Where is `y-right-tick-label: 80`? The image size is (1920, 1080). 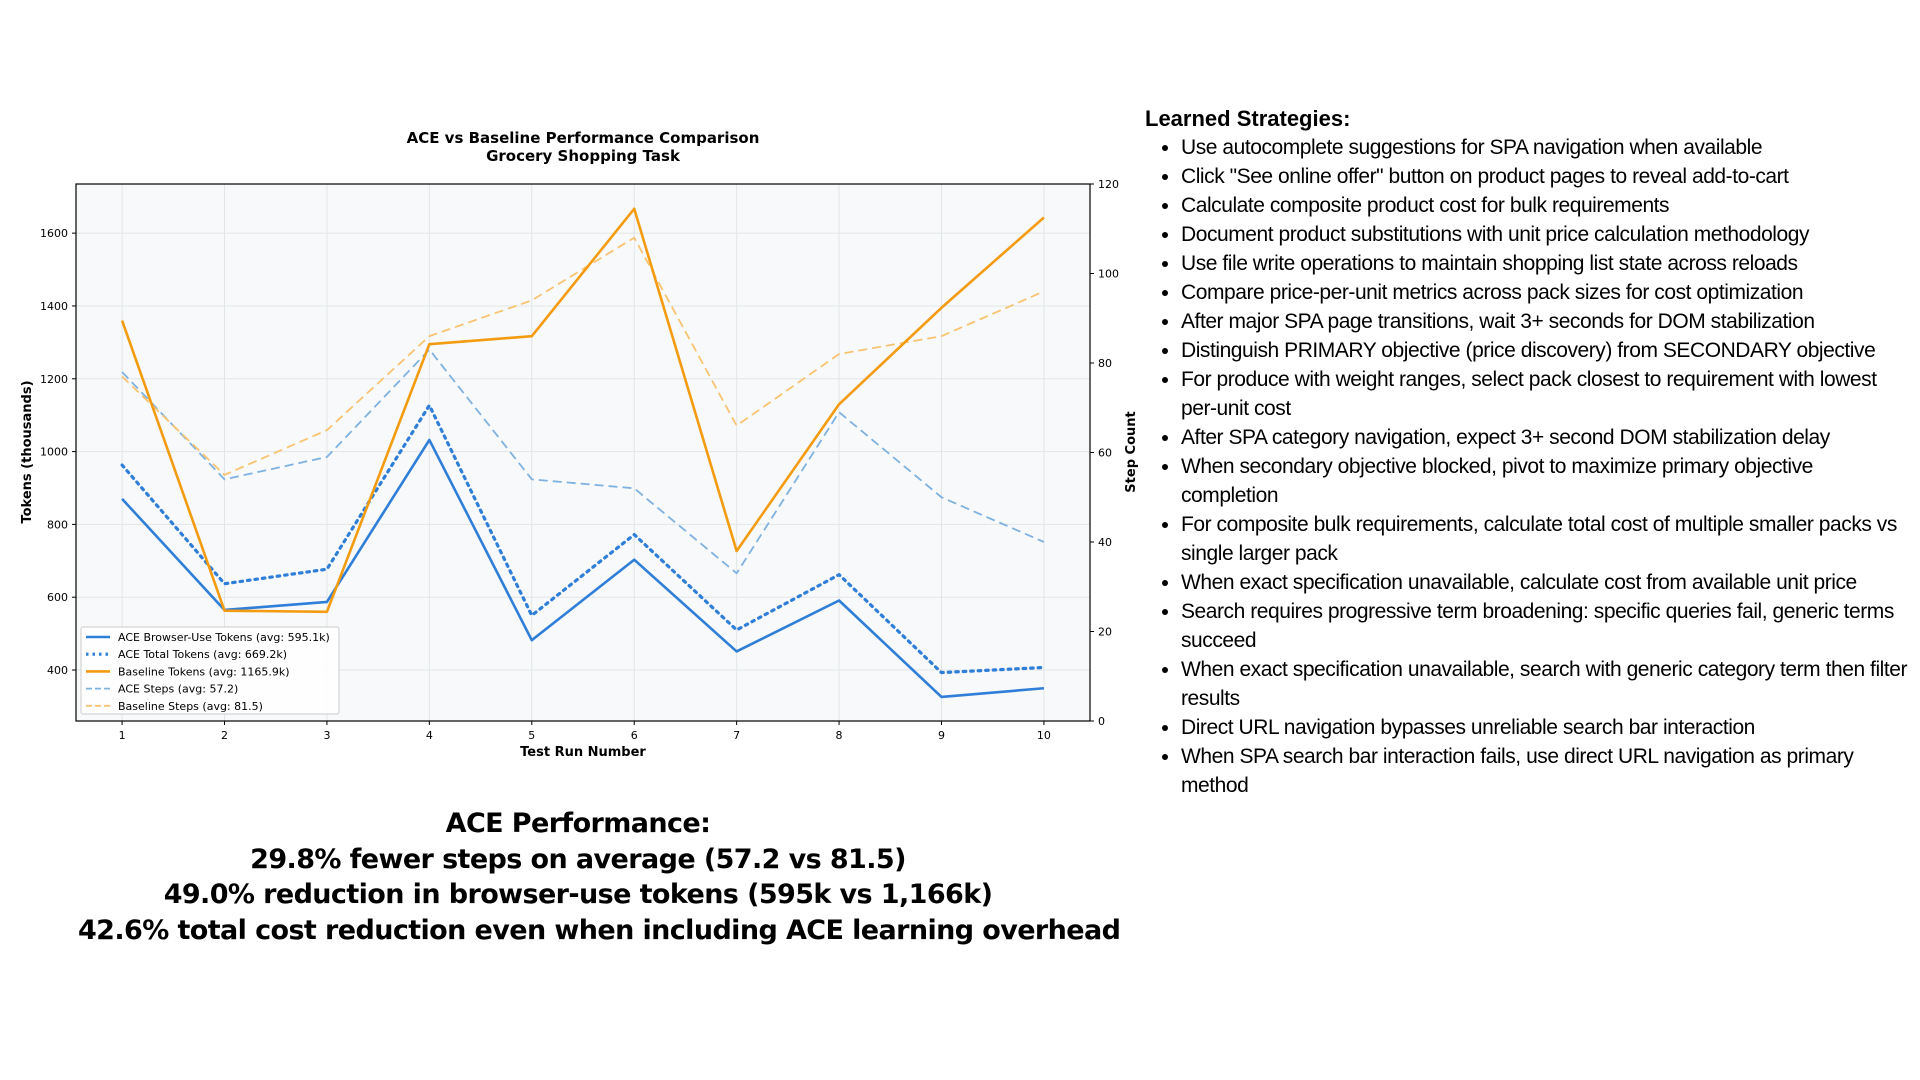
y-right-tick-label: 80 is located at coordinates (1105, 363).